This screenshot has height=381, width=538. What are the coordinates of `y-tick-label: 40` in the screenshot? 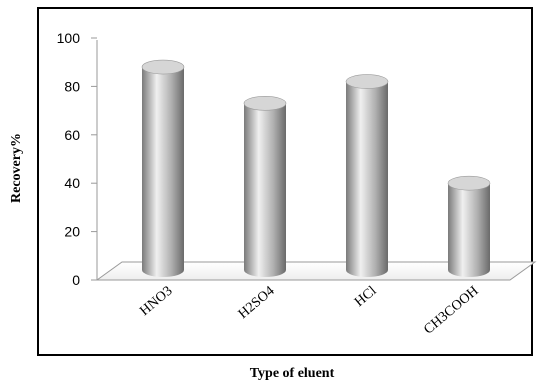 It's located at (72, 183).